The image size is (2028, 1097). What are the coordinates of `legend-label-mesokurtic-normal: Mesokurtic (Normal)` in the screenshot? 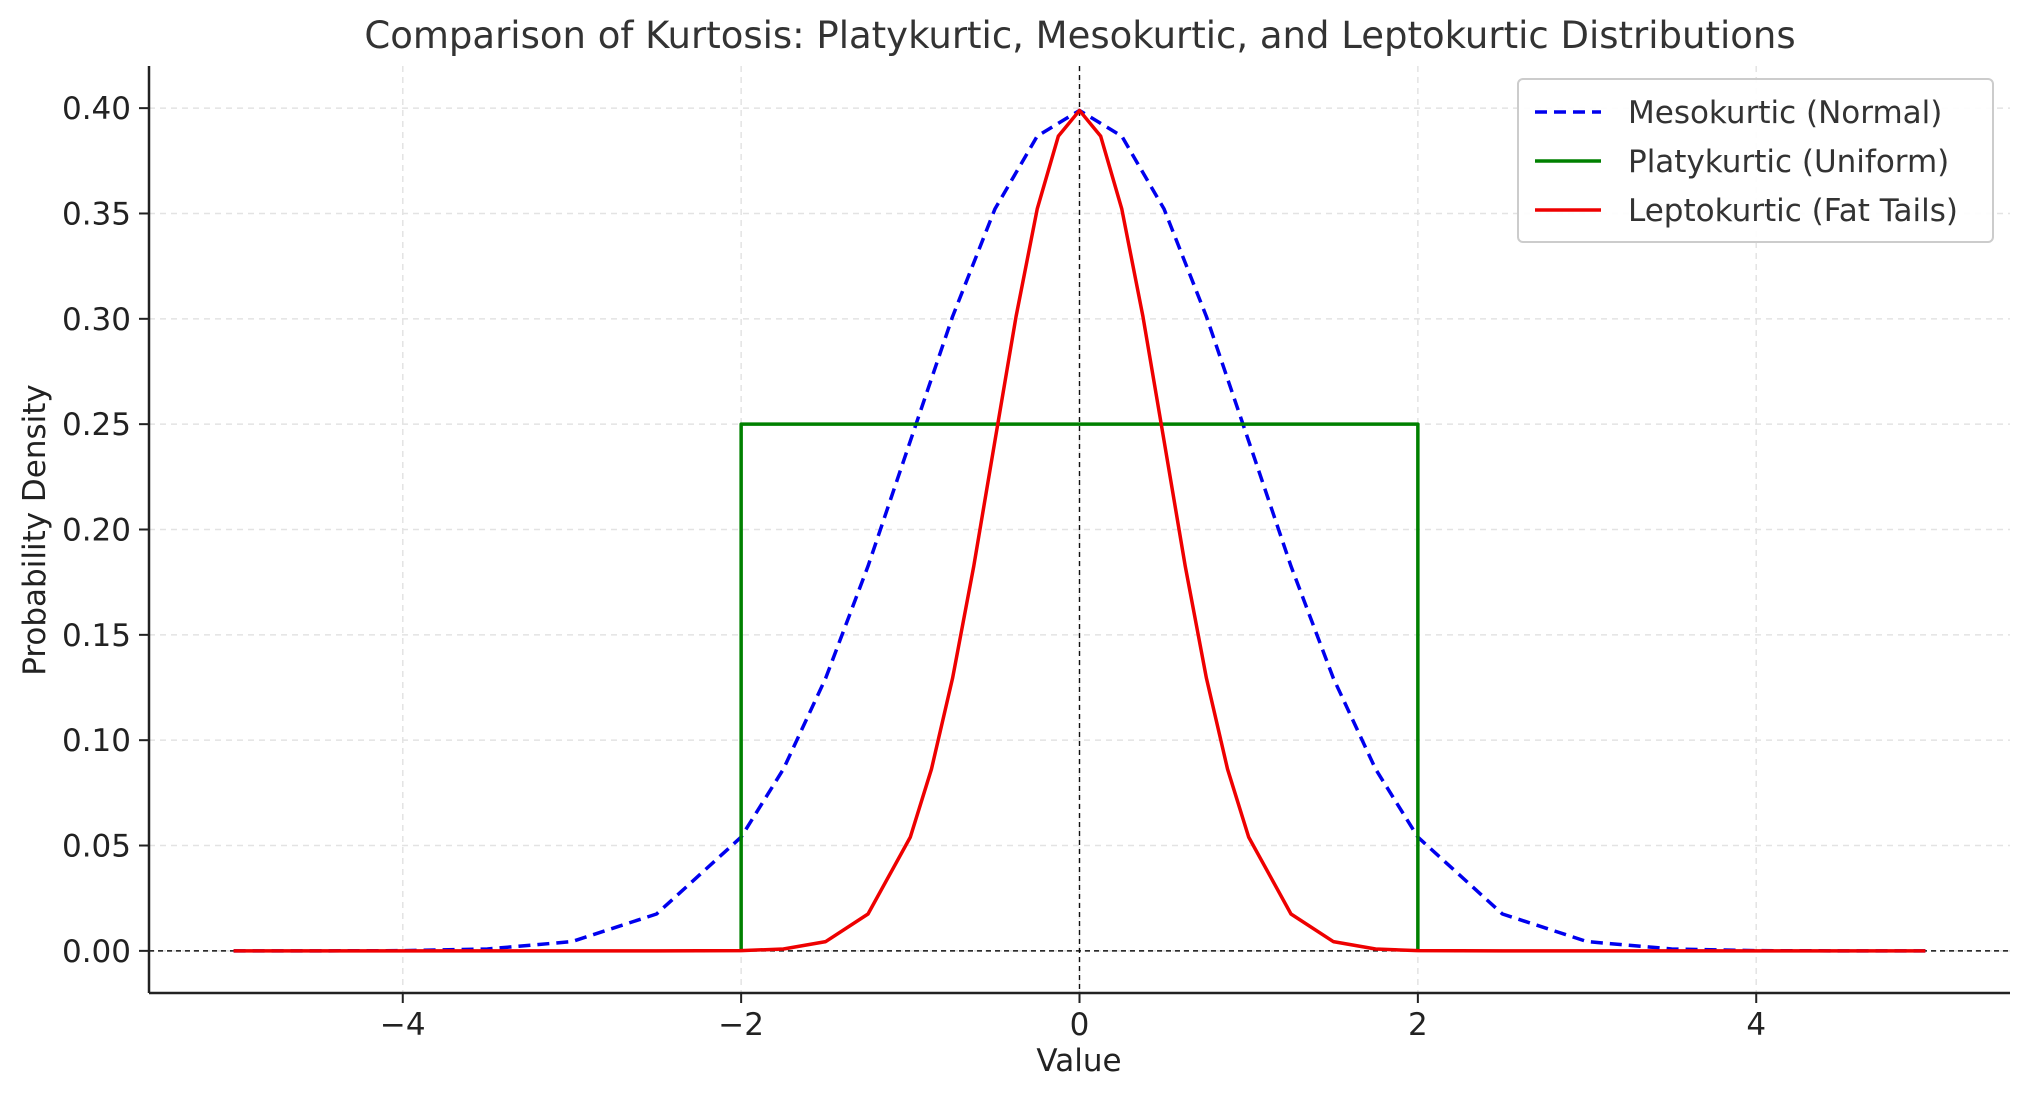 It's located at (1785, 113).